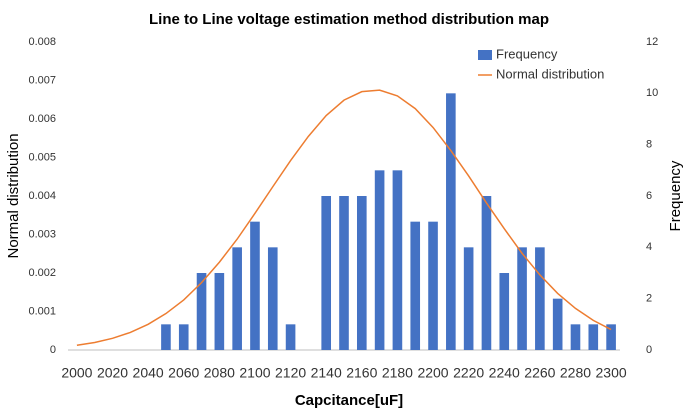 The height and width of the screenshot is (419, 689). What do you see at coordinates (539, 373) in the screenshot?
I see `x-tick-label: 2260` at bounding box center [539, 373].